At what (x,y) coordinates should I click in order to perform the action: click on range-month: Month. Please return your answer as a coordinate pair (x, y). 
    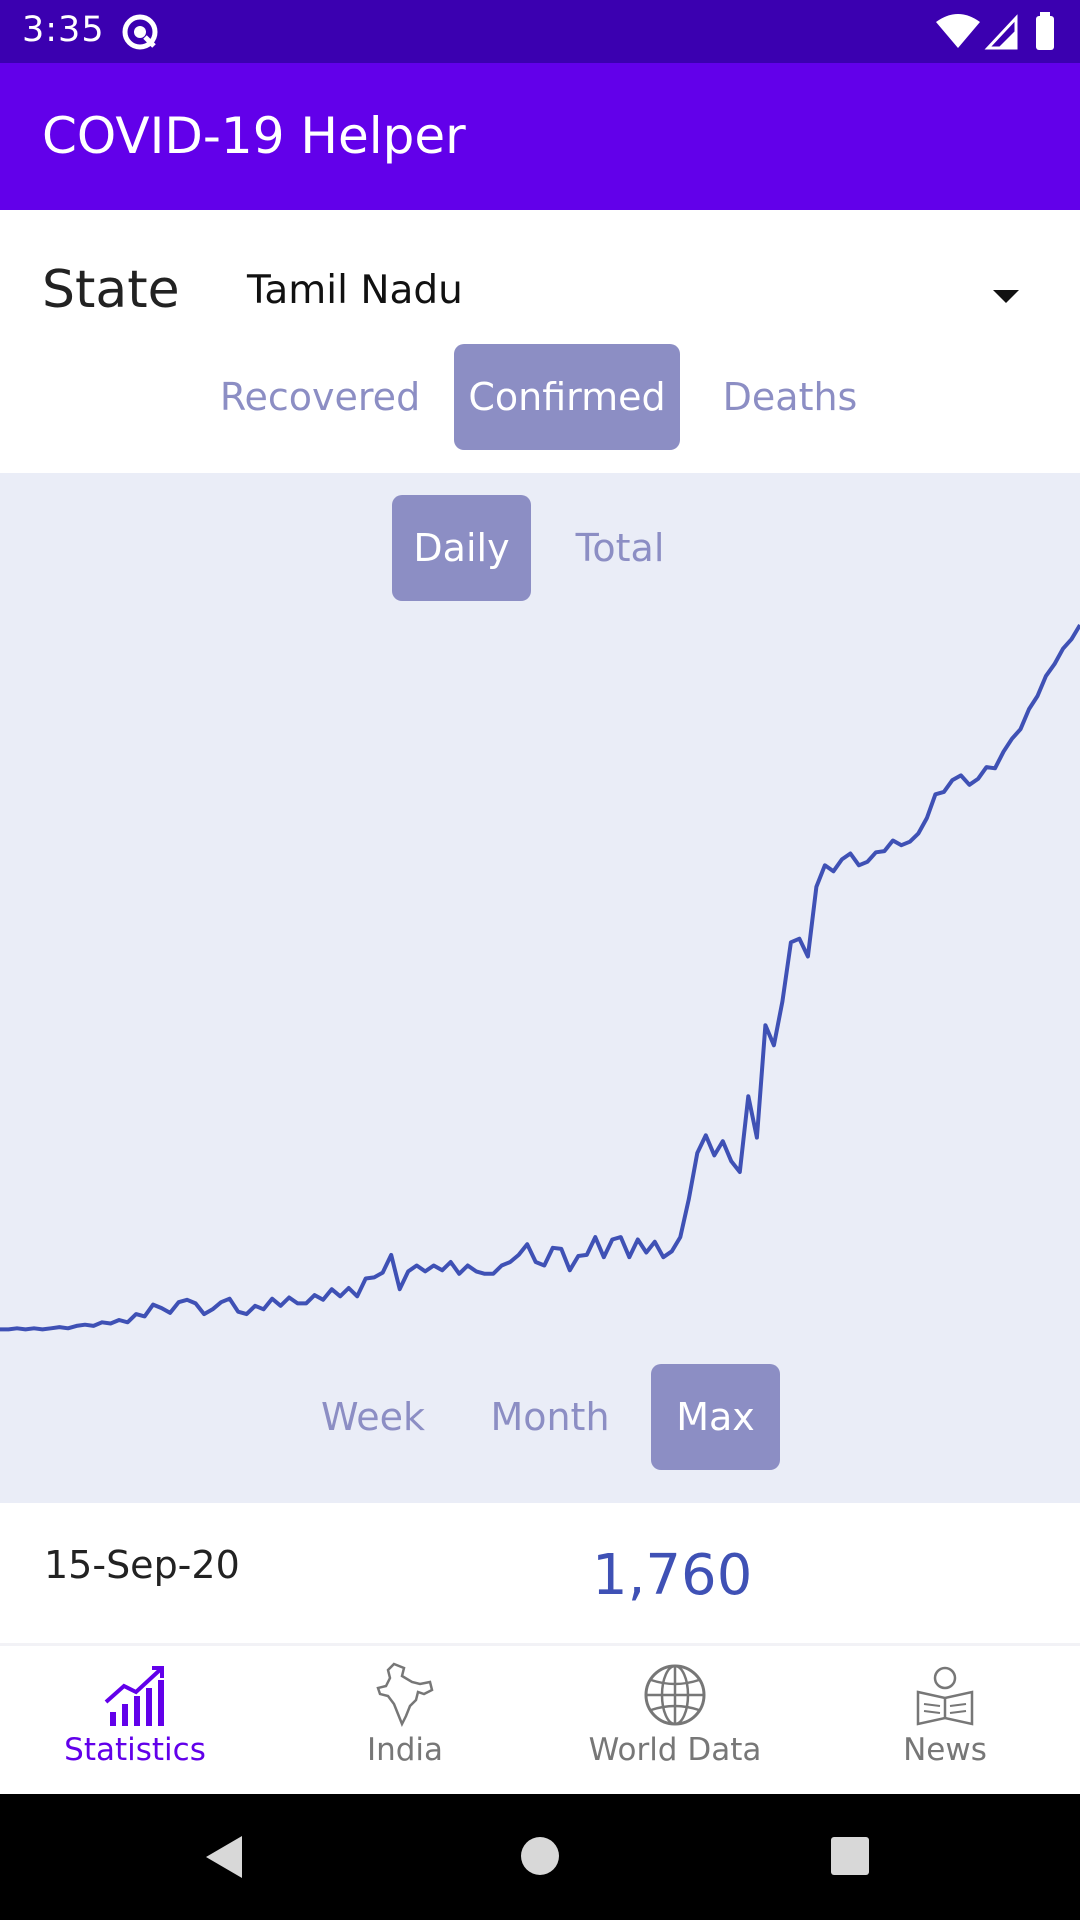
    Looking at the image, I should click on (550, 1417).